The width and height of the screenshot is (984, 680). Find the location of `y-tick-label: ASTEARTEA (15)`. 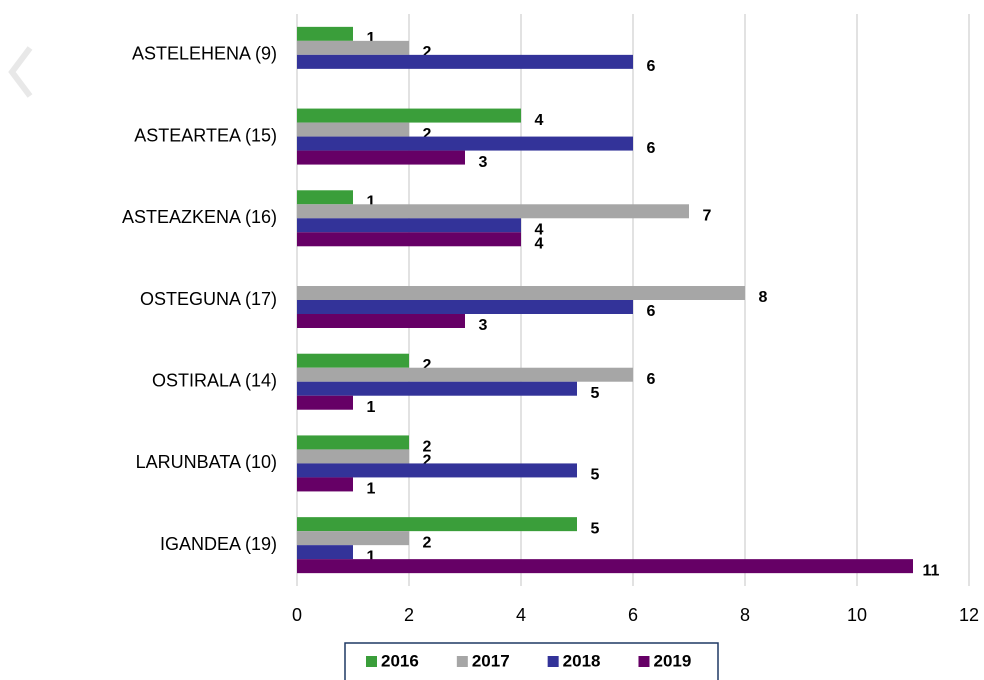

y-tick-label: ASTEARTEA (15) is located at coordinates (205, 135).